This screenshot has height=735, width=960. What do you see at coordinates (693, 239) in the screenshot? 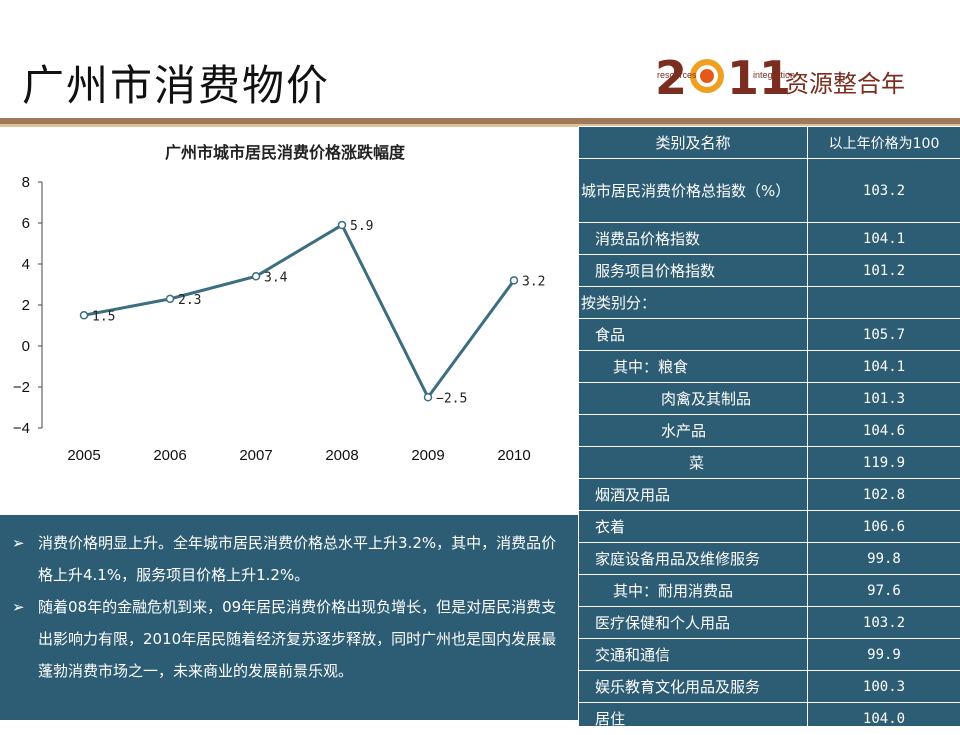
I see `row-category: 消费品价格指数` at bounding box center [693, 239].